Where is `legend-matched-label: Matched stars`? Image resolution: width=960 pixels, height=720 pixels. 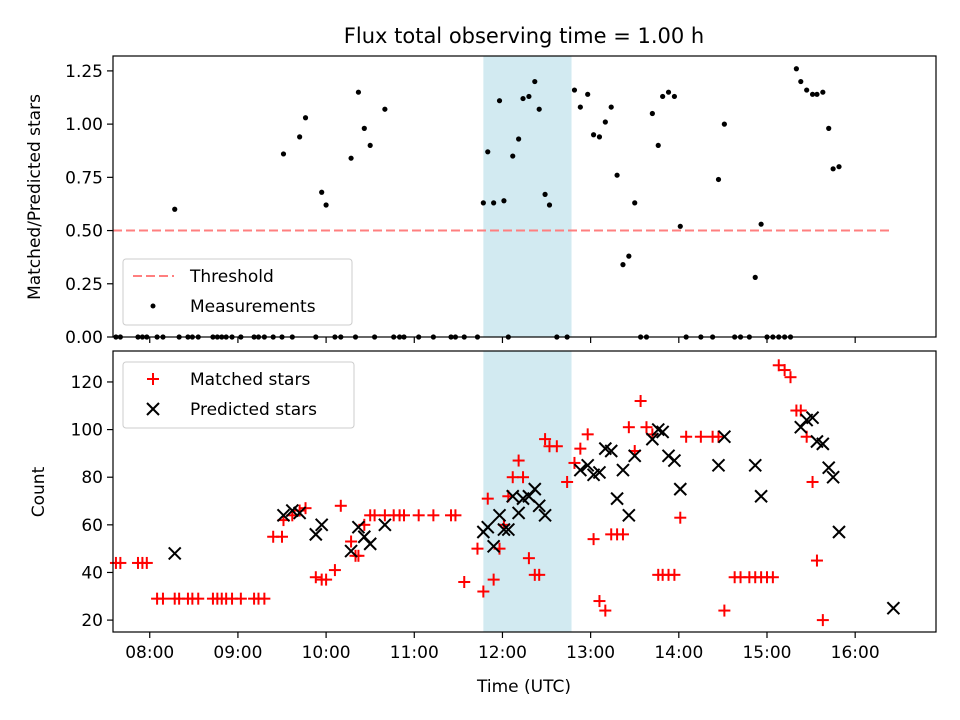
legend-matched-label: Matched stars is located at coordinates (250, 380).